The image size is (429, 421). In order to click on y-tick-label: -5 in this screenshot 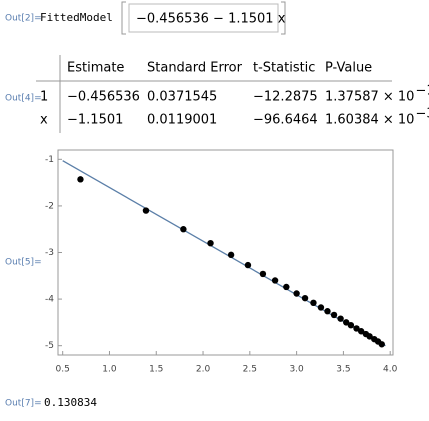, I will do `click(49, 346)`.